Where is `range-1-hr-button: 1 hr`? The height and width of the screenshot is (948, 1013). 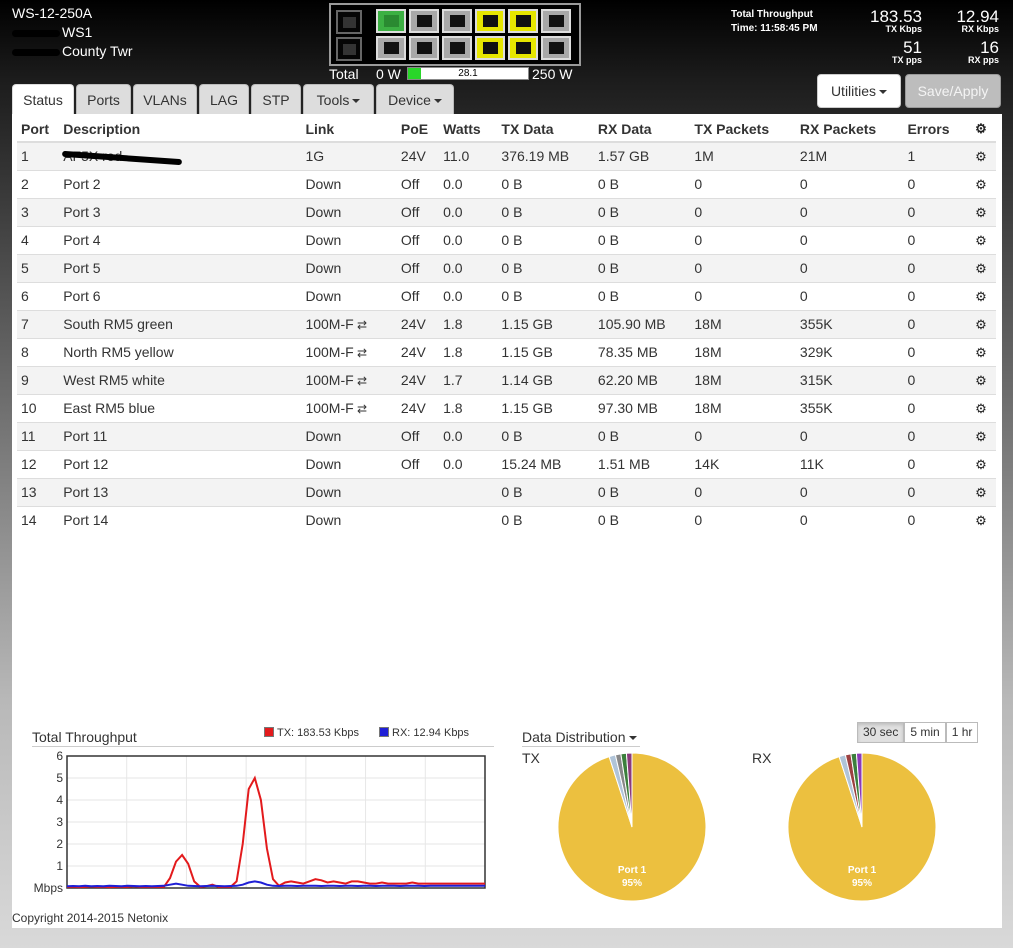 range-1-hr-button: 1 hr is located at coordinates (962, 732).